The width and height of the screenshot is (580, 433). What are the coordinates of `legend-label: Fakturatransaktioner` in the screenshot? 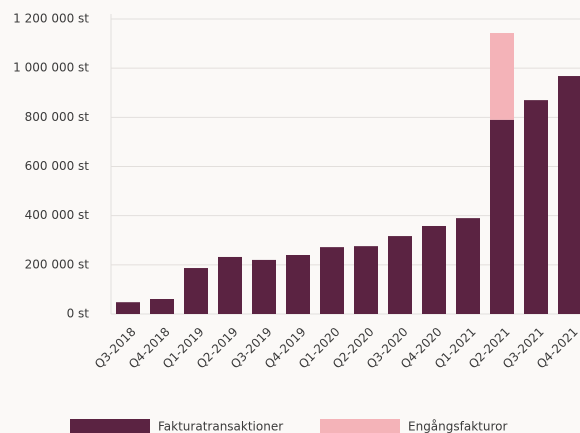 It's located at (220, 426).